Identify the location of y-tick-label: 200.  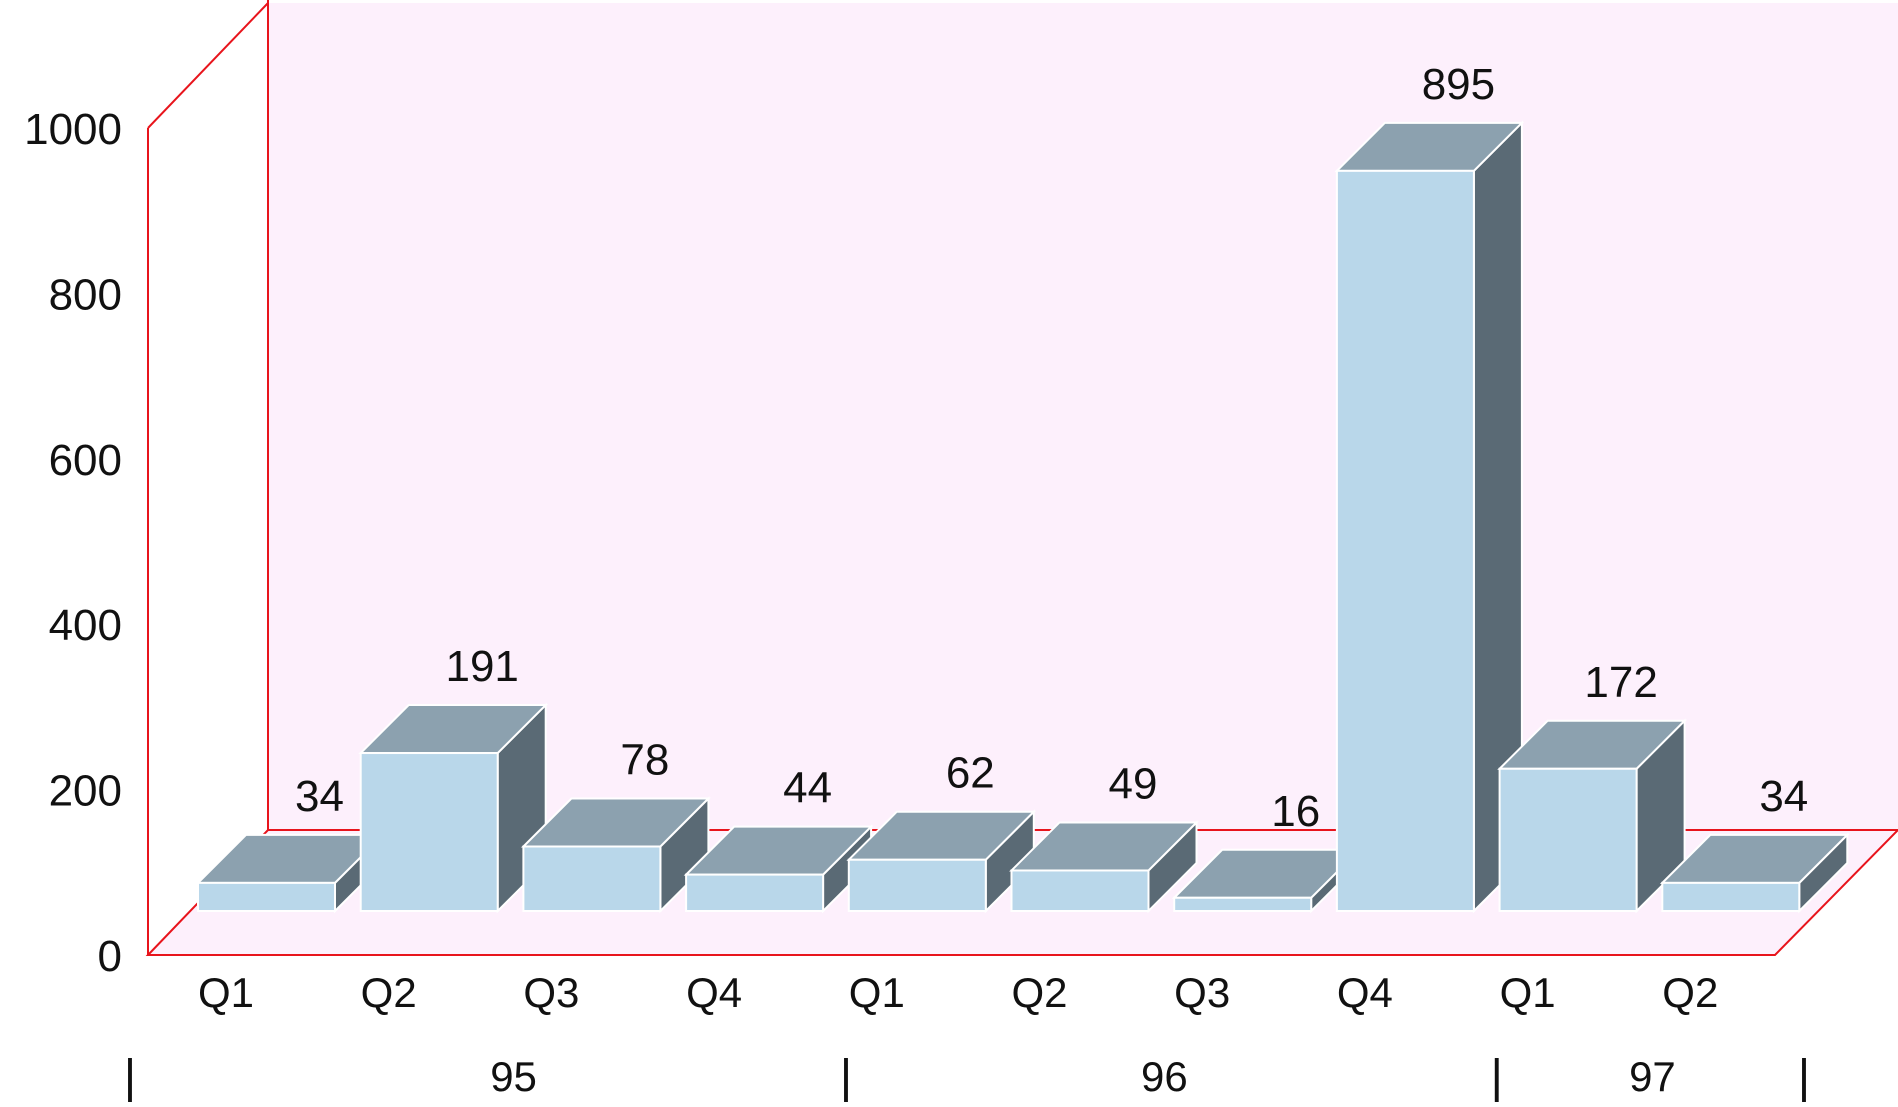
(85, 791).